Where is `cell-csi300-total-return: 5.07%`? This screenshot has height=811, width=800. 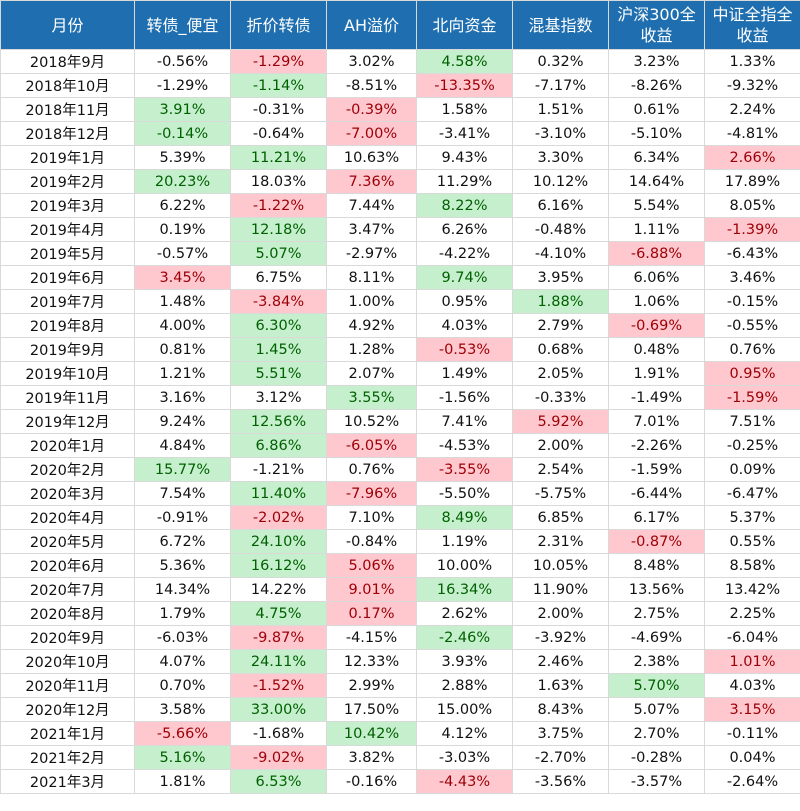 cell-csi300-total-return: 5.07% is located at coordinates (656, 709).